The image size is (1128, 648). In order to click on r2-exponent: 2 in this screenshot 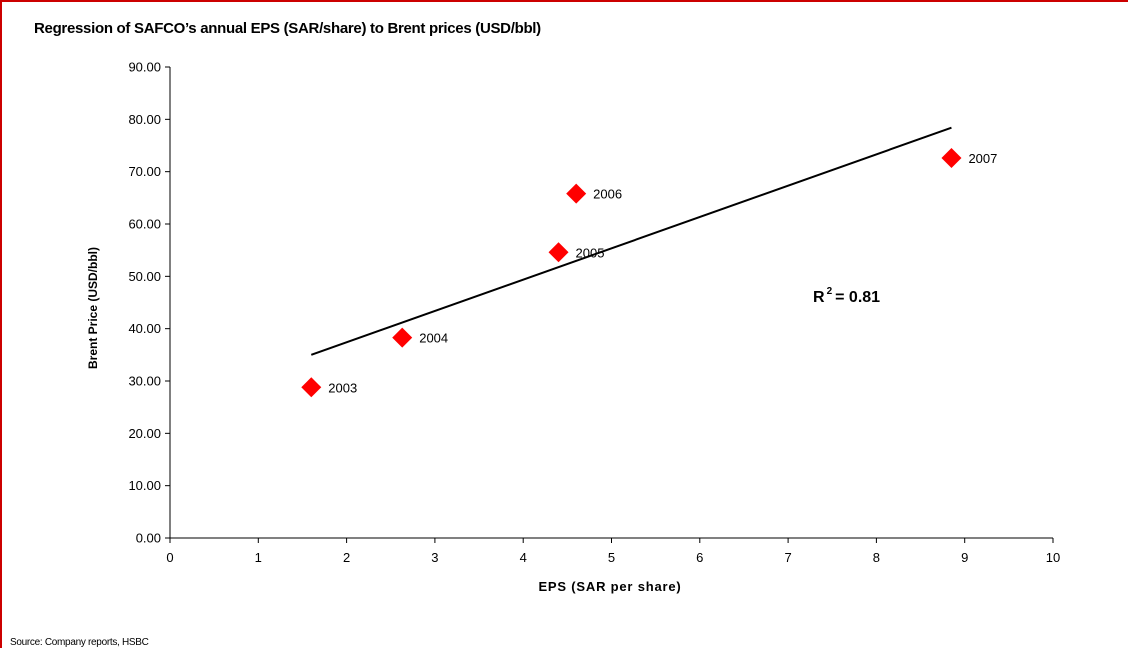, I will do `click(830, 291)`.